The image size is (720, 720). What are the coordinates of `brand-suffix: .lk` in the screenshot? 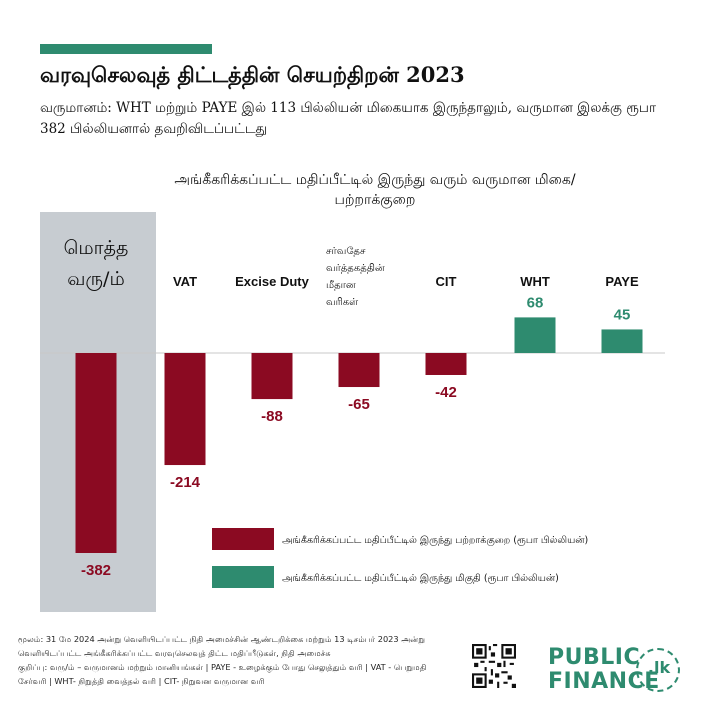 It's located at (659, 667).